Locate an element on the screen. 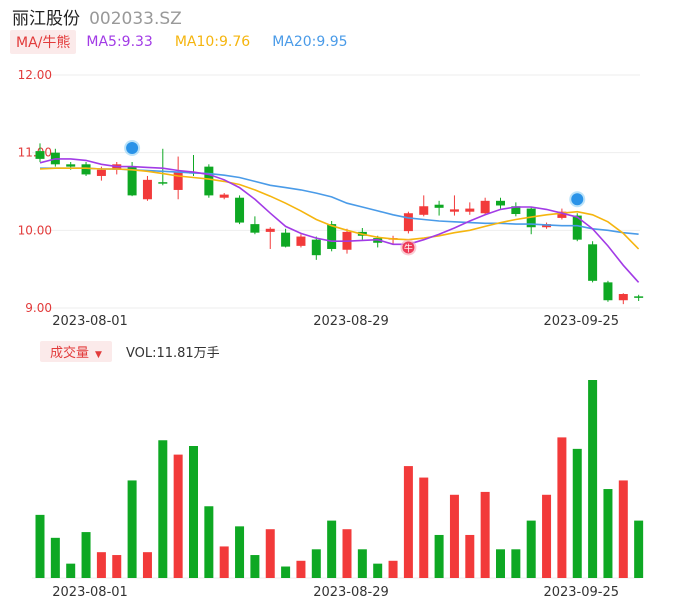 The image size is (686, 606). ma-legend: MA/牛熊 MA5:9.33 MA10:9.76 MA20:9.95 is located at coordinates (179, 42).